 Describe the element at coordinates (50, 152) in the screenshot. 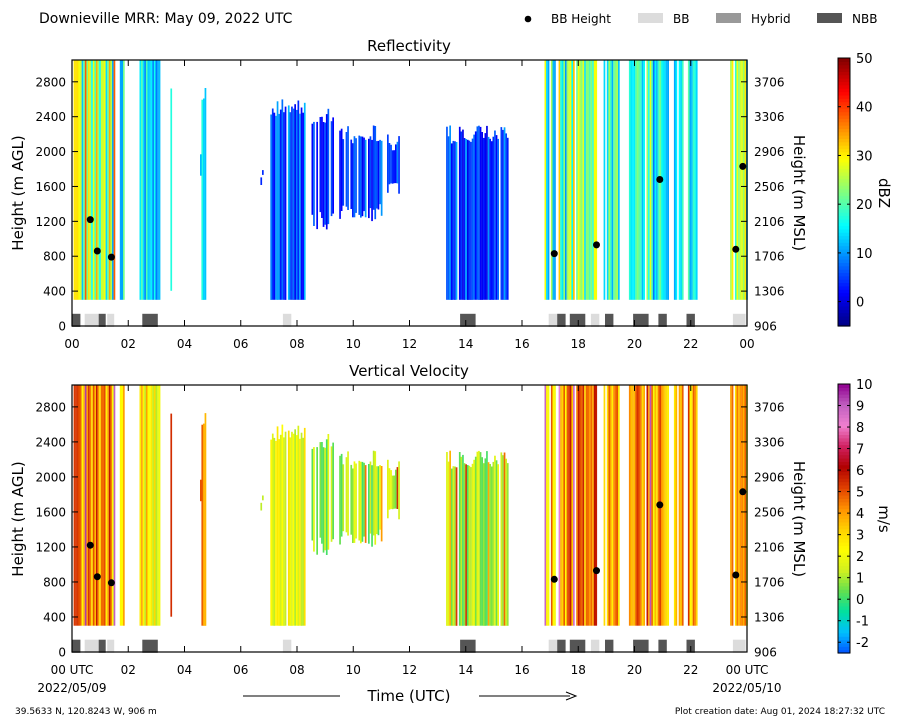

I see `reflectivity-y-tick-label: 2000` at that location.